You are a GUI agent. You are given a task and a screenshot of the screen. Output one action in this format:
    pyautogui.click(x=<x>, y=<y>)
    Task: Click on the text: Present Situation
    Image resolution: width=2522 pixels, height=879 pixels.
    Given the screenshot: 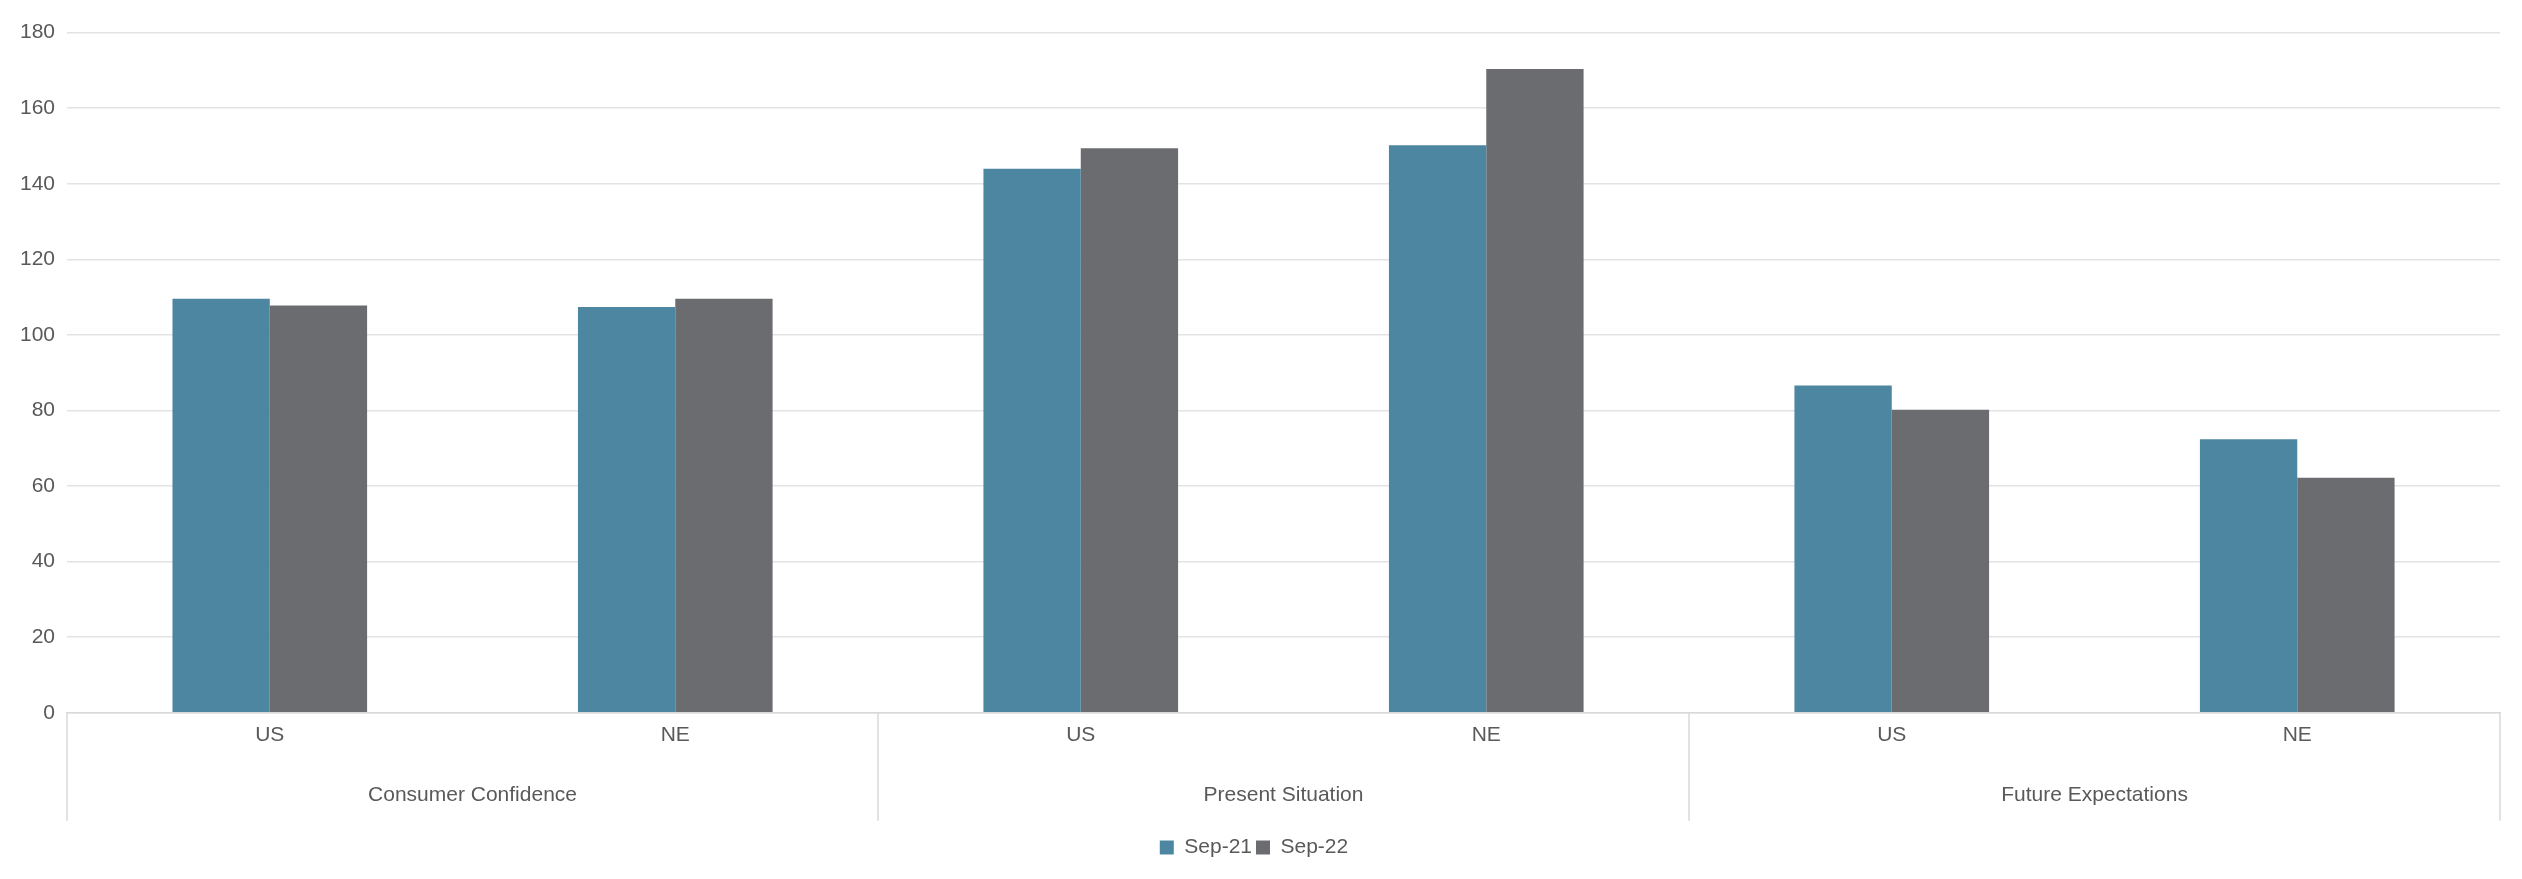 What is the action you would take?
    pyautogui.click(x=1283, y=793)
    